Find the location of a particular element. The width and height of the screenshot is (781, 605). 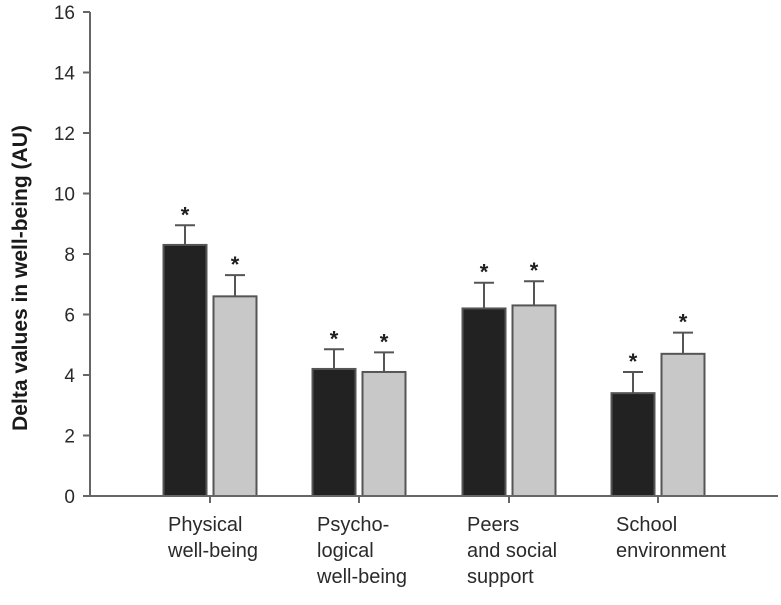

significance-star-series1-4: * is located at coordinates (633, 361).